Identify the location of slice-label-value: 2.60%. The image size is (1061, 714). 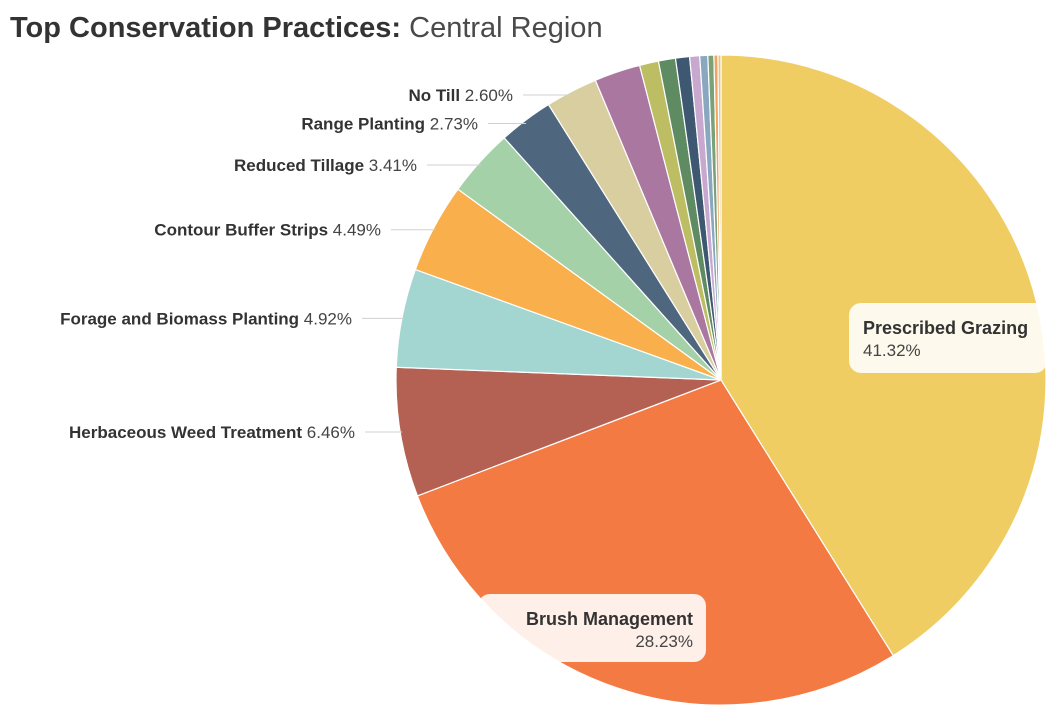
(489, 95).